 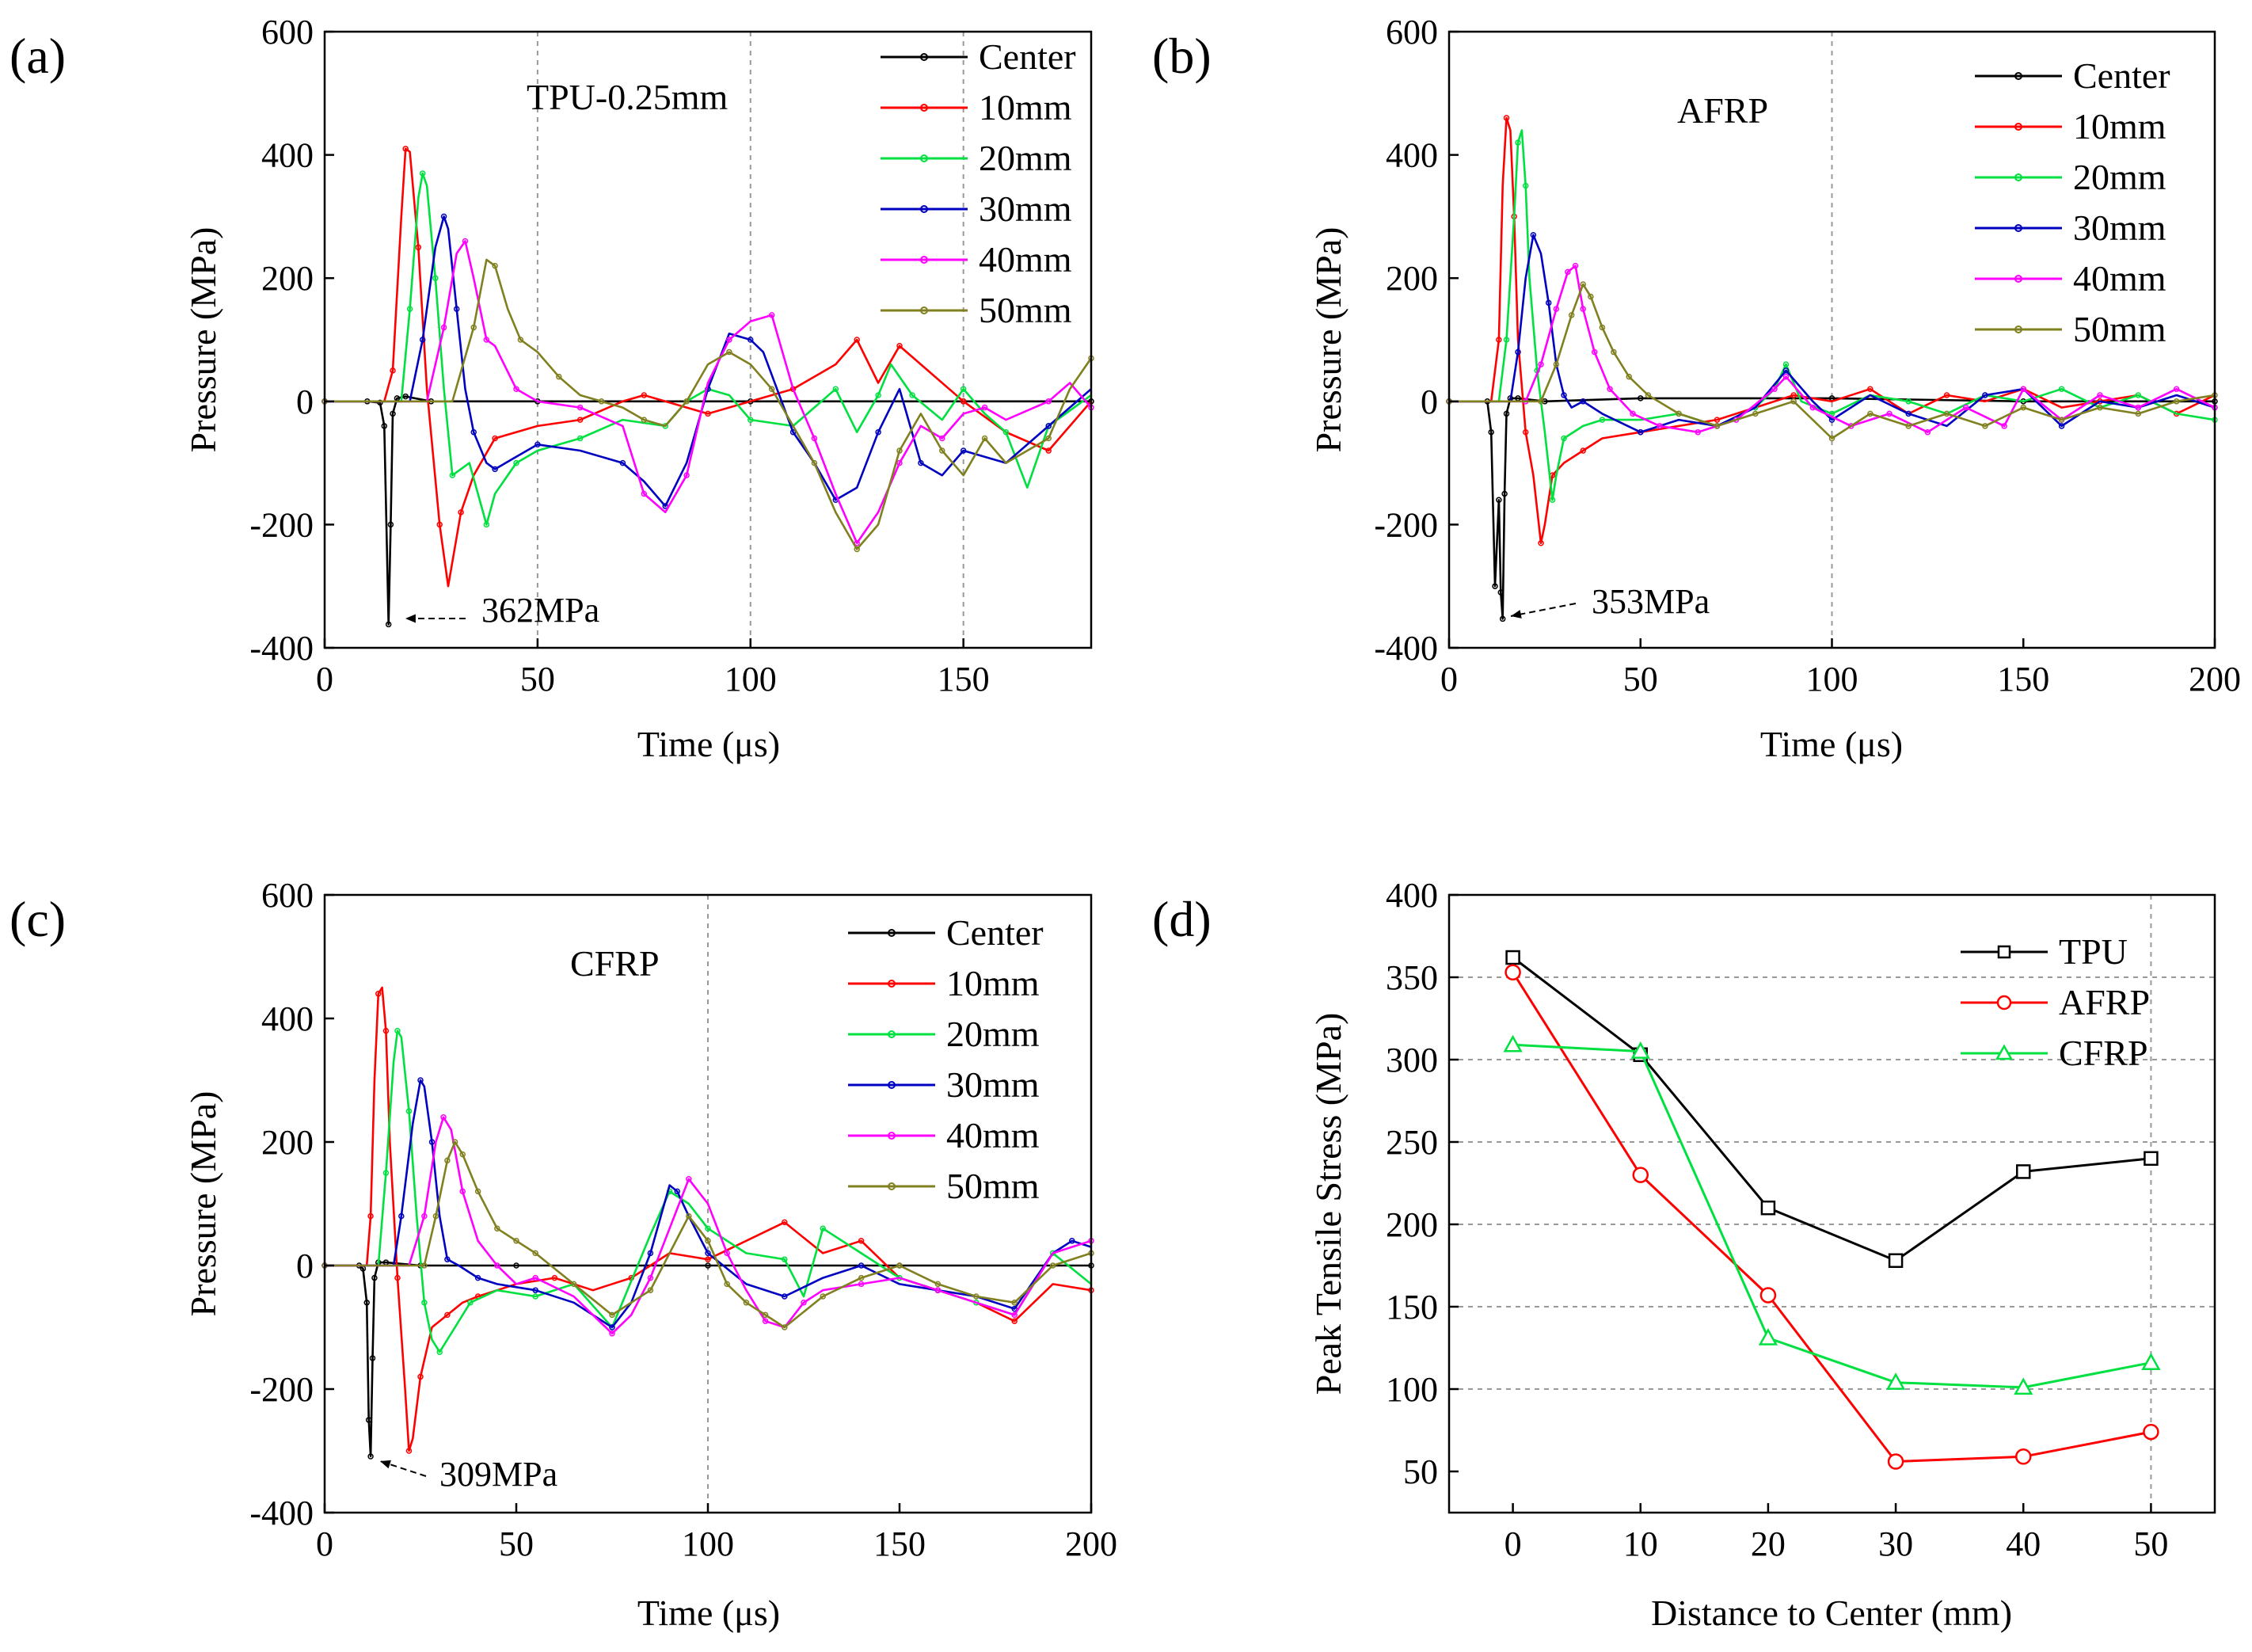 I want to click on annotation-text: 362MPa, so click(x=540, y=610).